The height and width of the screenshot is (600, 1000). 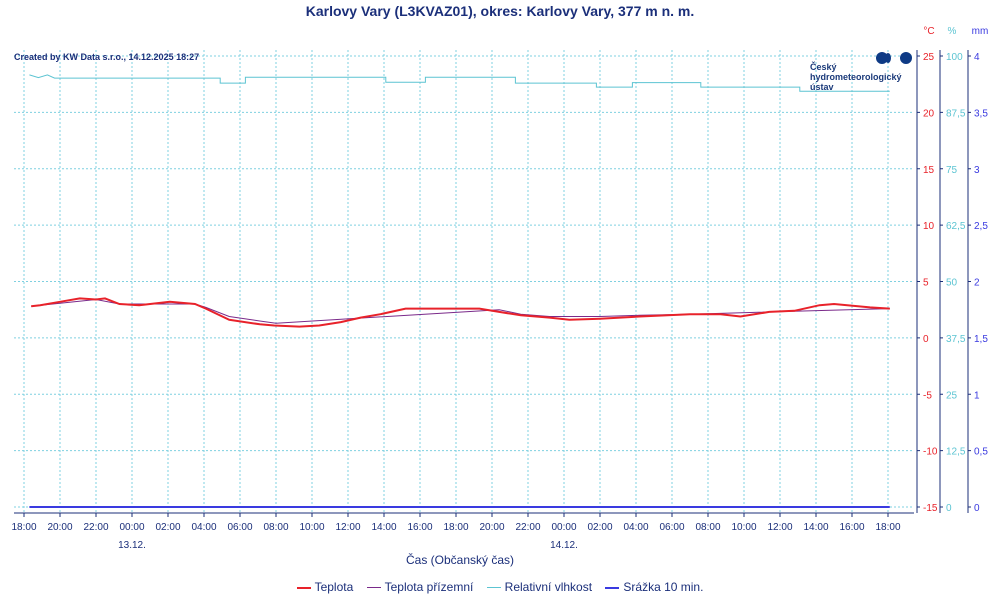 What do you see at coordinates (548, 587) in the screenshot?
I see `legend-label: Relativní vlhkost` at bounding box center [548, 587].